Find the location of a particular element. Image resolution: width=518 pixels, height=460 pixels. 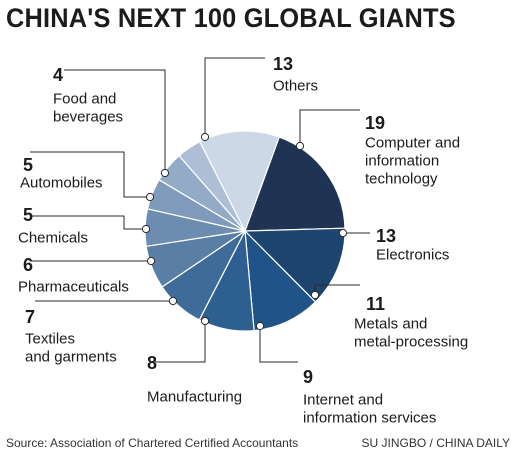

slice-value-label-4: 8 is located at coordinates (152, 363).